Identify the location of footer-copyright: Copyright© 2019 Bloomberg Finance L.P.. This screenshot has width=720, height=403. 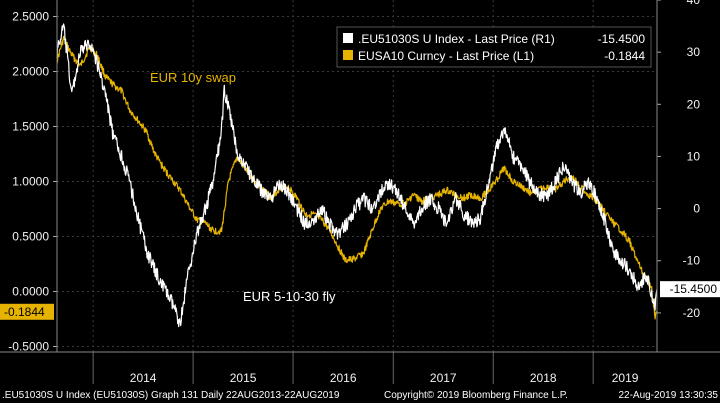
(476, 395).